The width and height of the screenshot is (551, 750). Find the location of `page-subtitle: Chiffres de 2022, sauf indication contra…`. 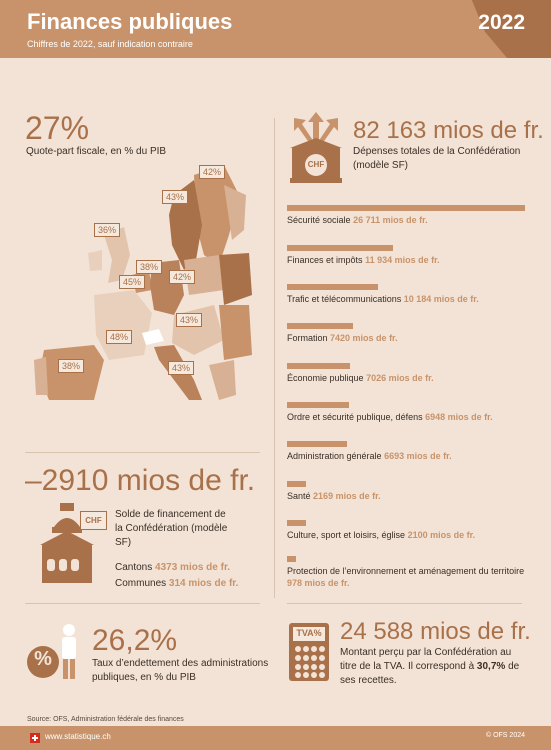

page-subtitle: Chiffres de 2022, sauf indication contra… is located at coordinates (110, 44).